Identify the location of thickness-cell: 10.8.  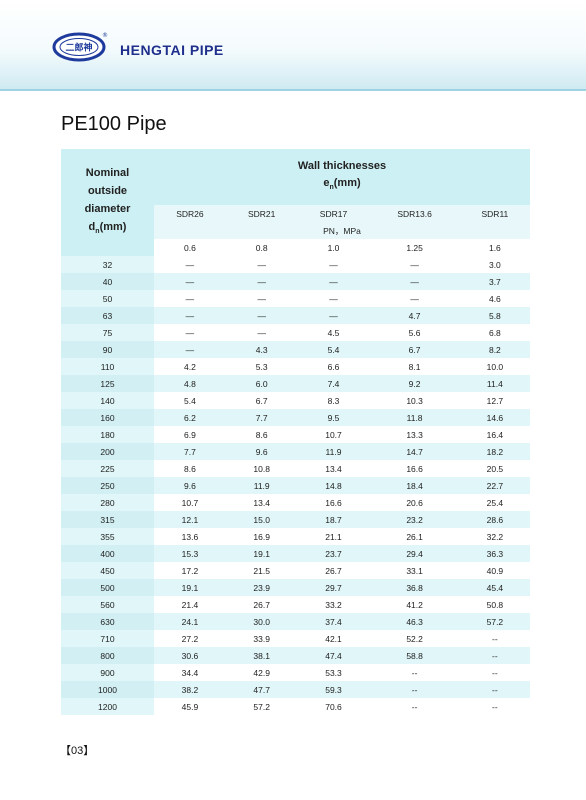
(261, 468).